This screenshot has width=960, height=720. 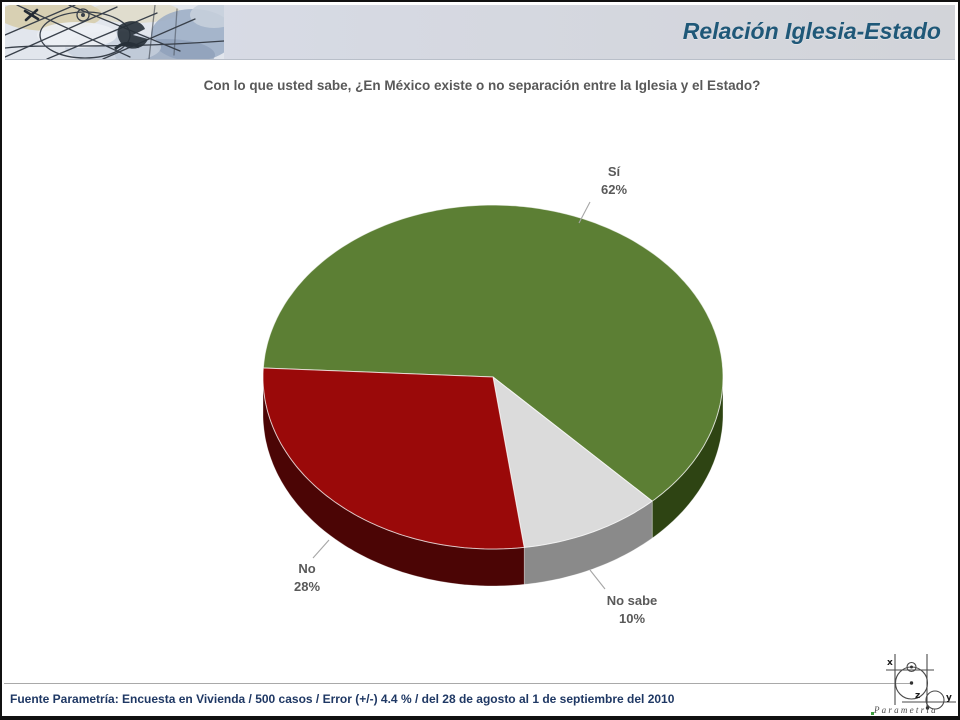 I want to click on pie-label-si-text: Sí, so click(x=614, y=171).